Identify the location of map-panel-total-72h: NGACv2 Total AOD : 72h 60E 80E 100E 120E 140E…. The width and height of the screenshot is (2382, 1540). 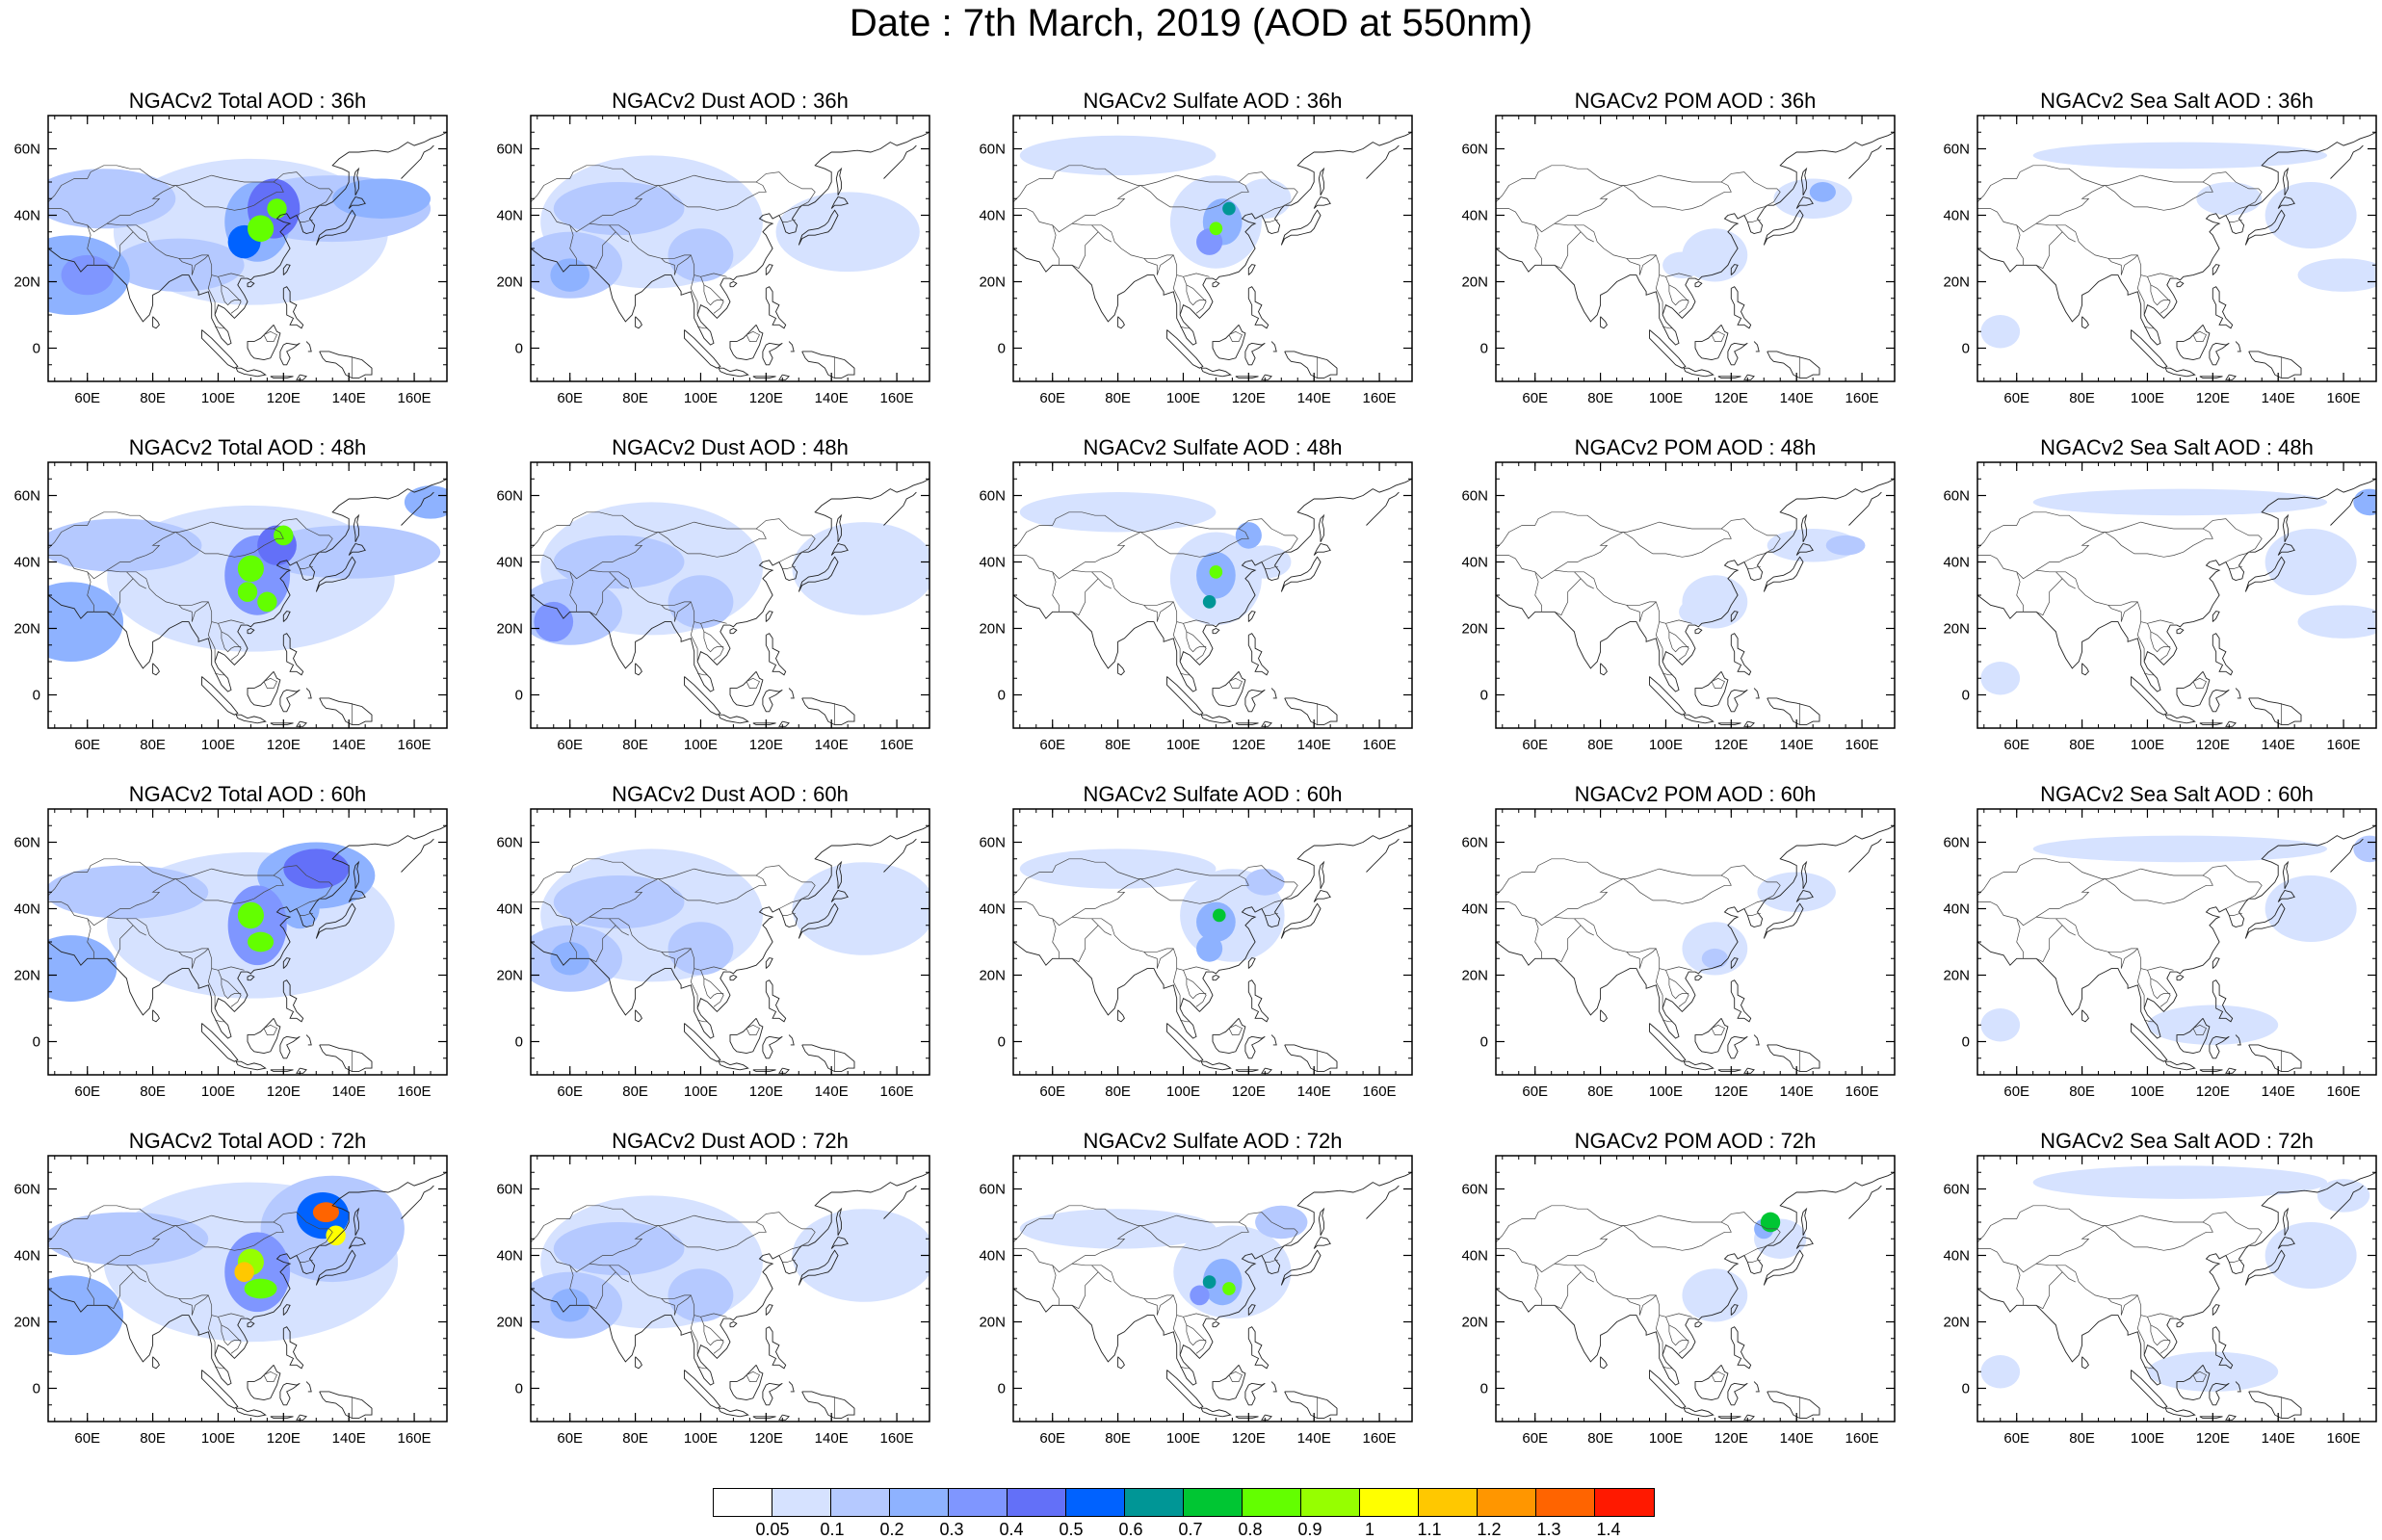
(241, 1302).